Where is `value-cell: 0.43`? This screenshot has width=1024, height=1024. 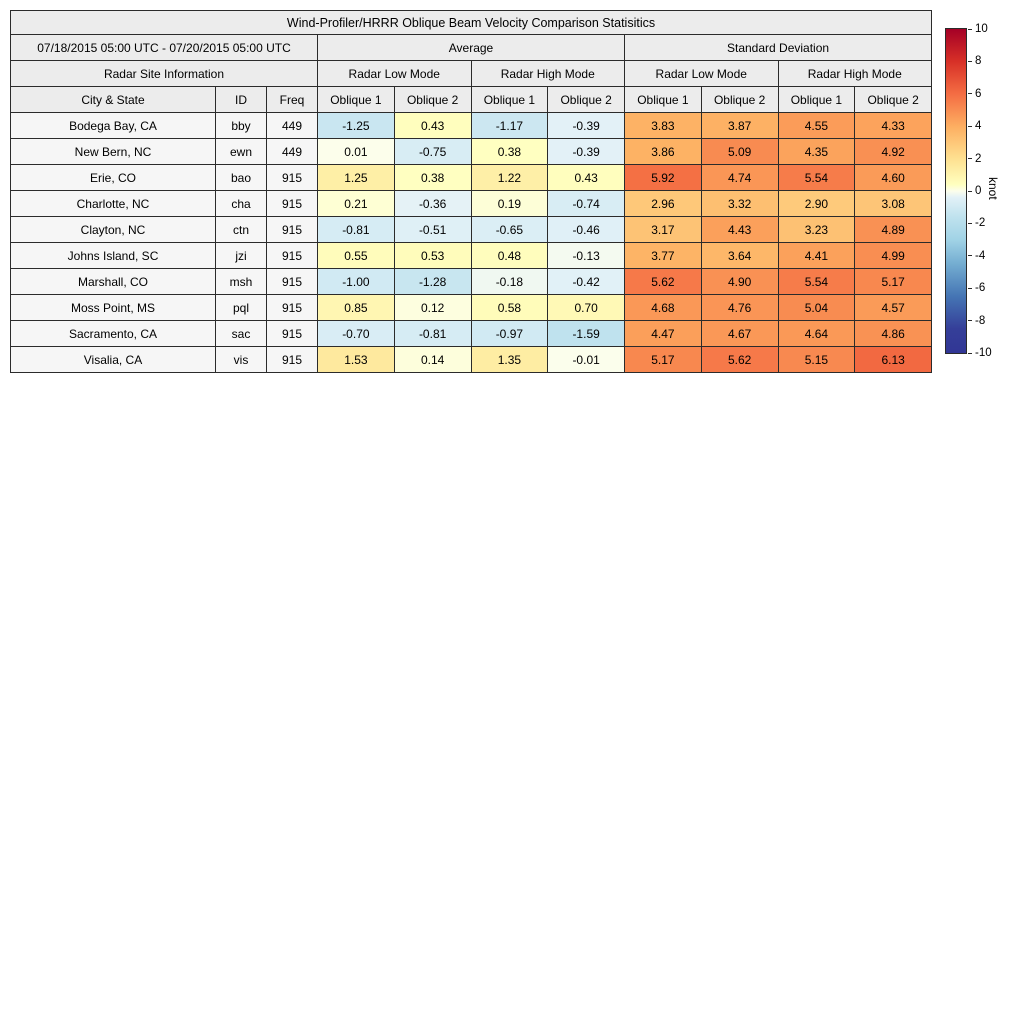
value-cell: 0.43 is located at coordinates (432, 125).